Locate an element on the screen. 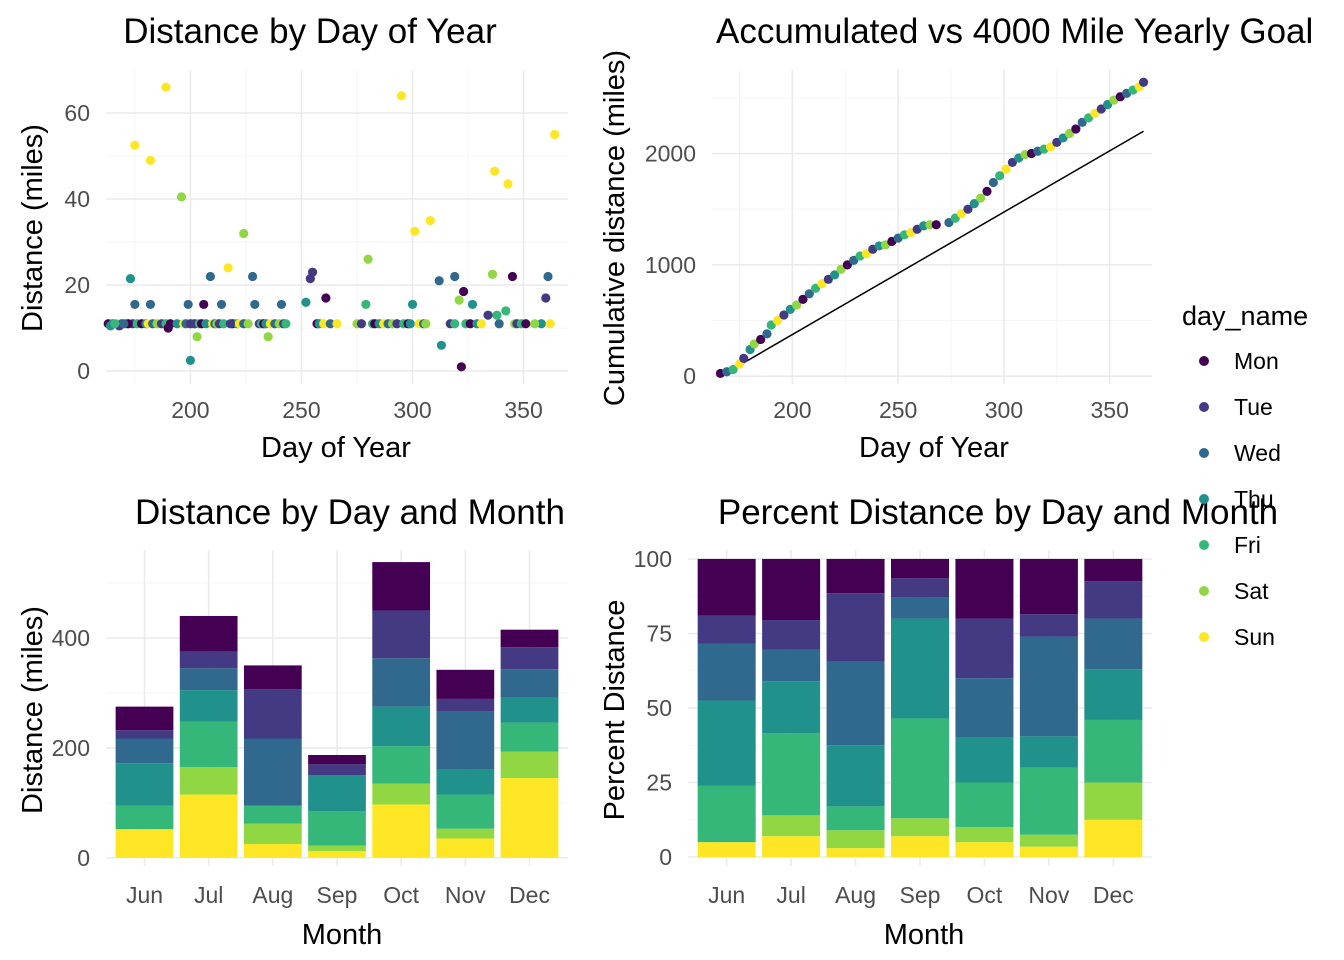 The width and height of the screenshot is (1344, 960). y-tick-label: 60 is located at coordinates (77, 113).